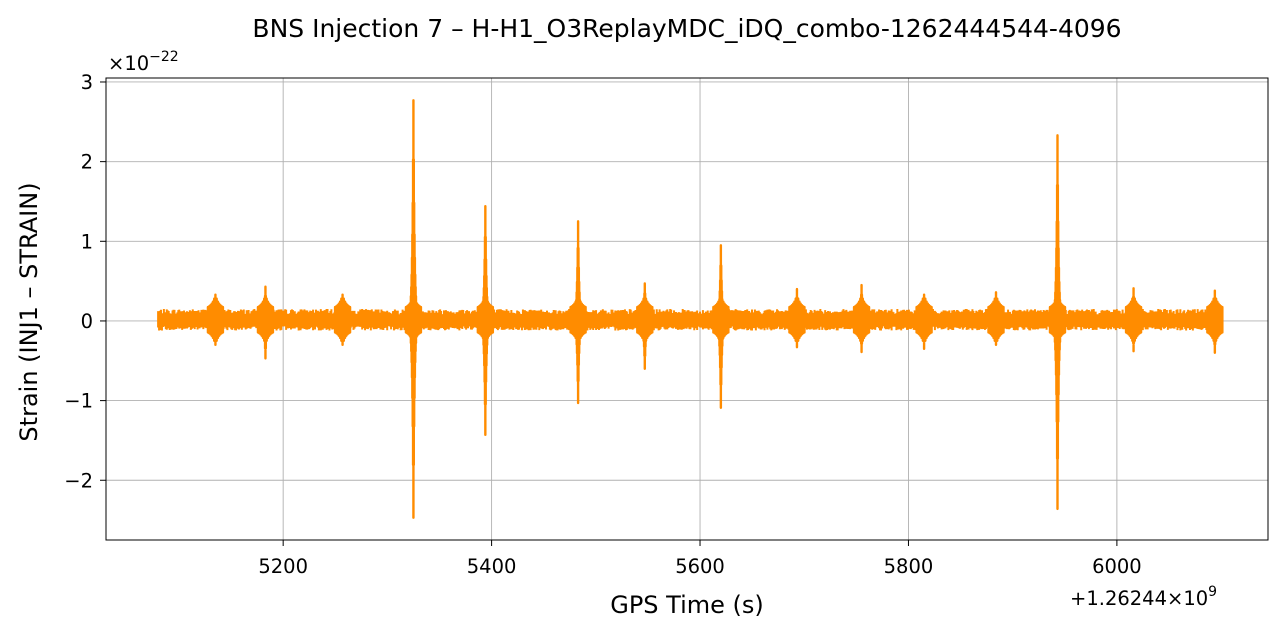 The width and height of the screenshot is (1283, 633). What do you see at coordinates (29, 311) in the screenshot?
I see `y-axis-label: Strain (INJ1 – STRAIN)` at bounding box center [29, 311].